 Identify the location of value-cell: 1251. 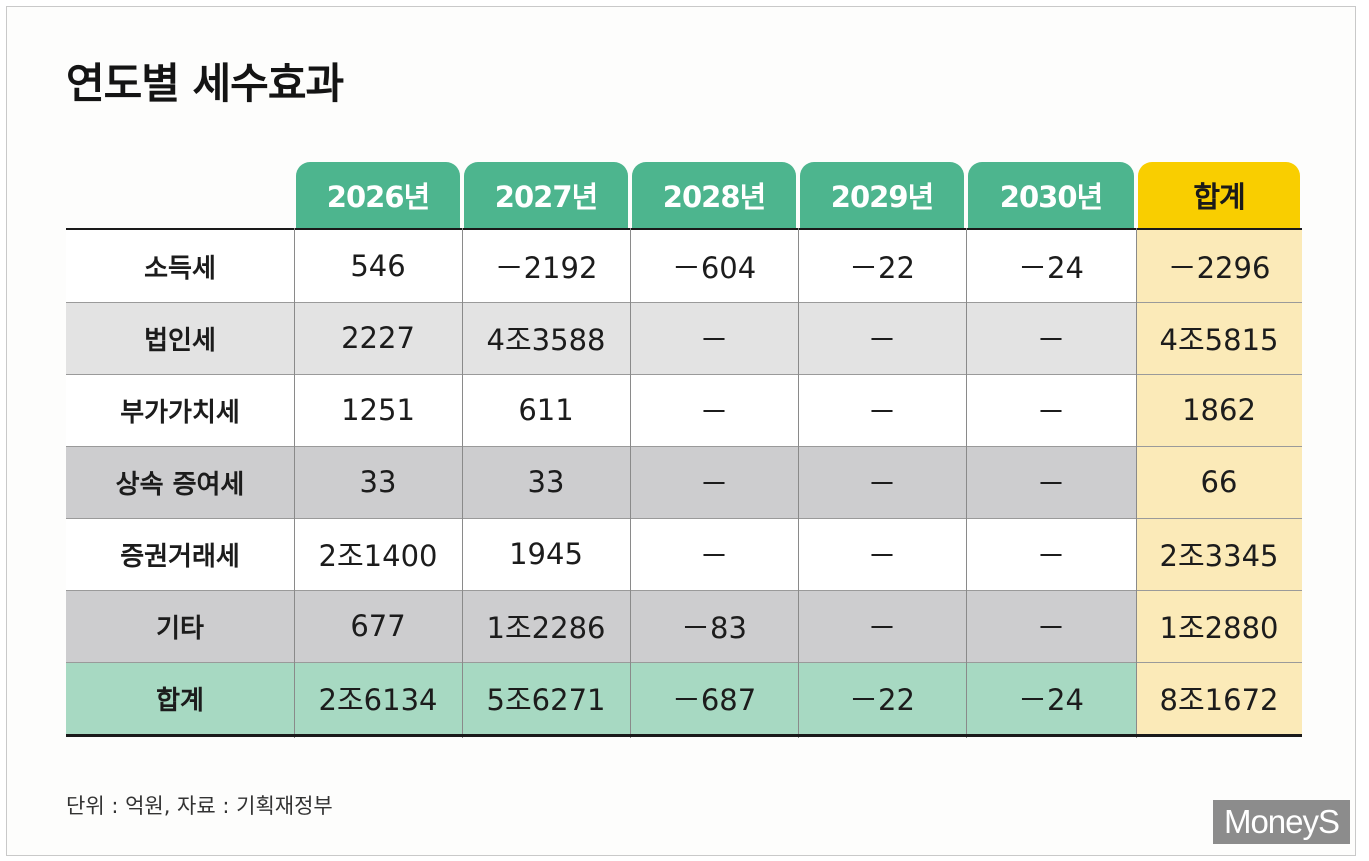
(378, 410).